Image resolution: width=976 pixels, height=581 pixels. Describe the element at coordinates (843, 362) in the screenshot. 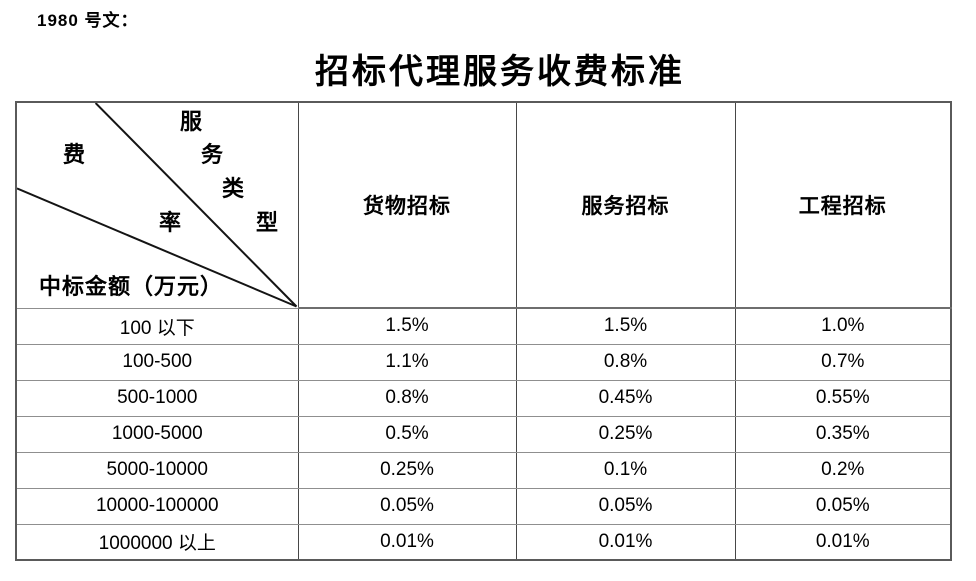

I see `fee-cell: 0.7%` at that location.